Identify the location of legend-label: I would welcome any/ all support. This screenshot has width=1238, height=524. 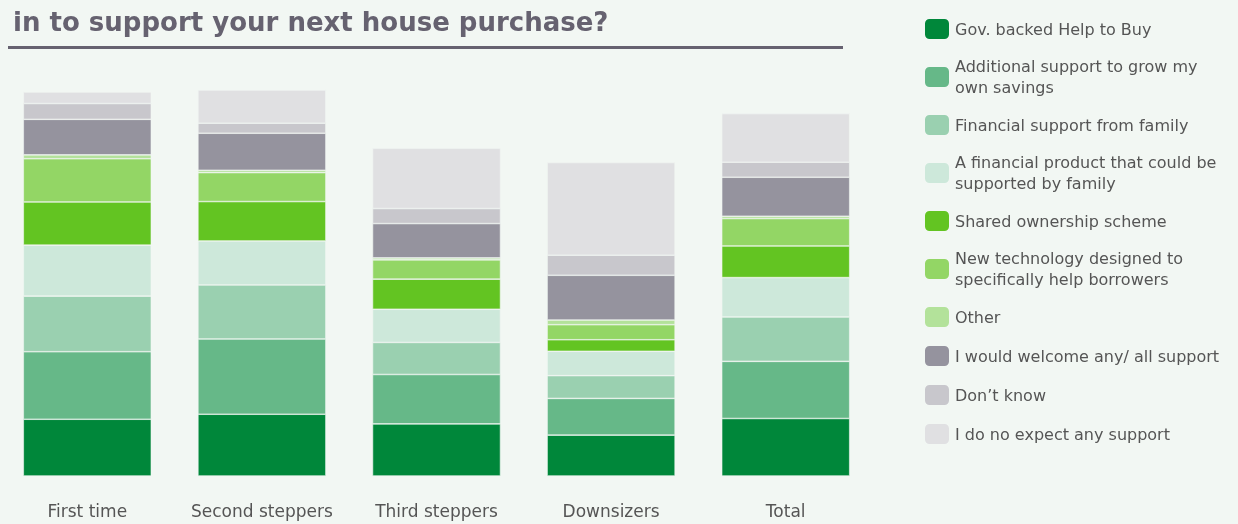
(1087, 356).